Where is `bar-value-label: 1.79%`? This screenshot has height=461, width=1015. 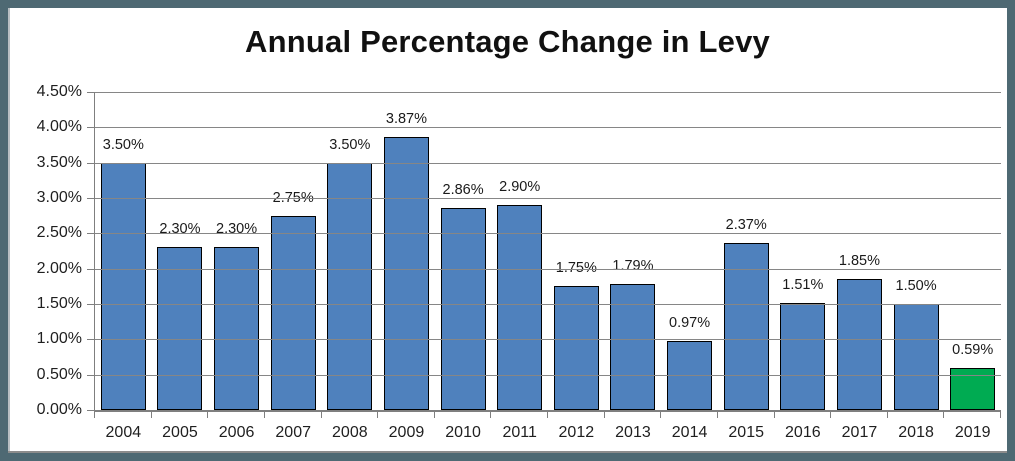
bar-value-label: 1.79% is located at coordinates (633, 265).